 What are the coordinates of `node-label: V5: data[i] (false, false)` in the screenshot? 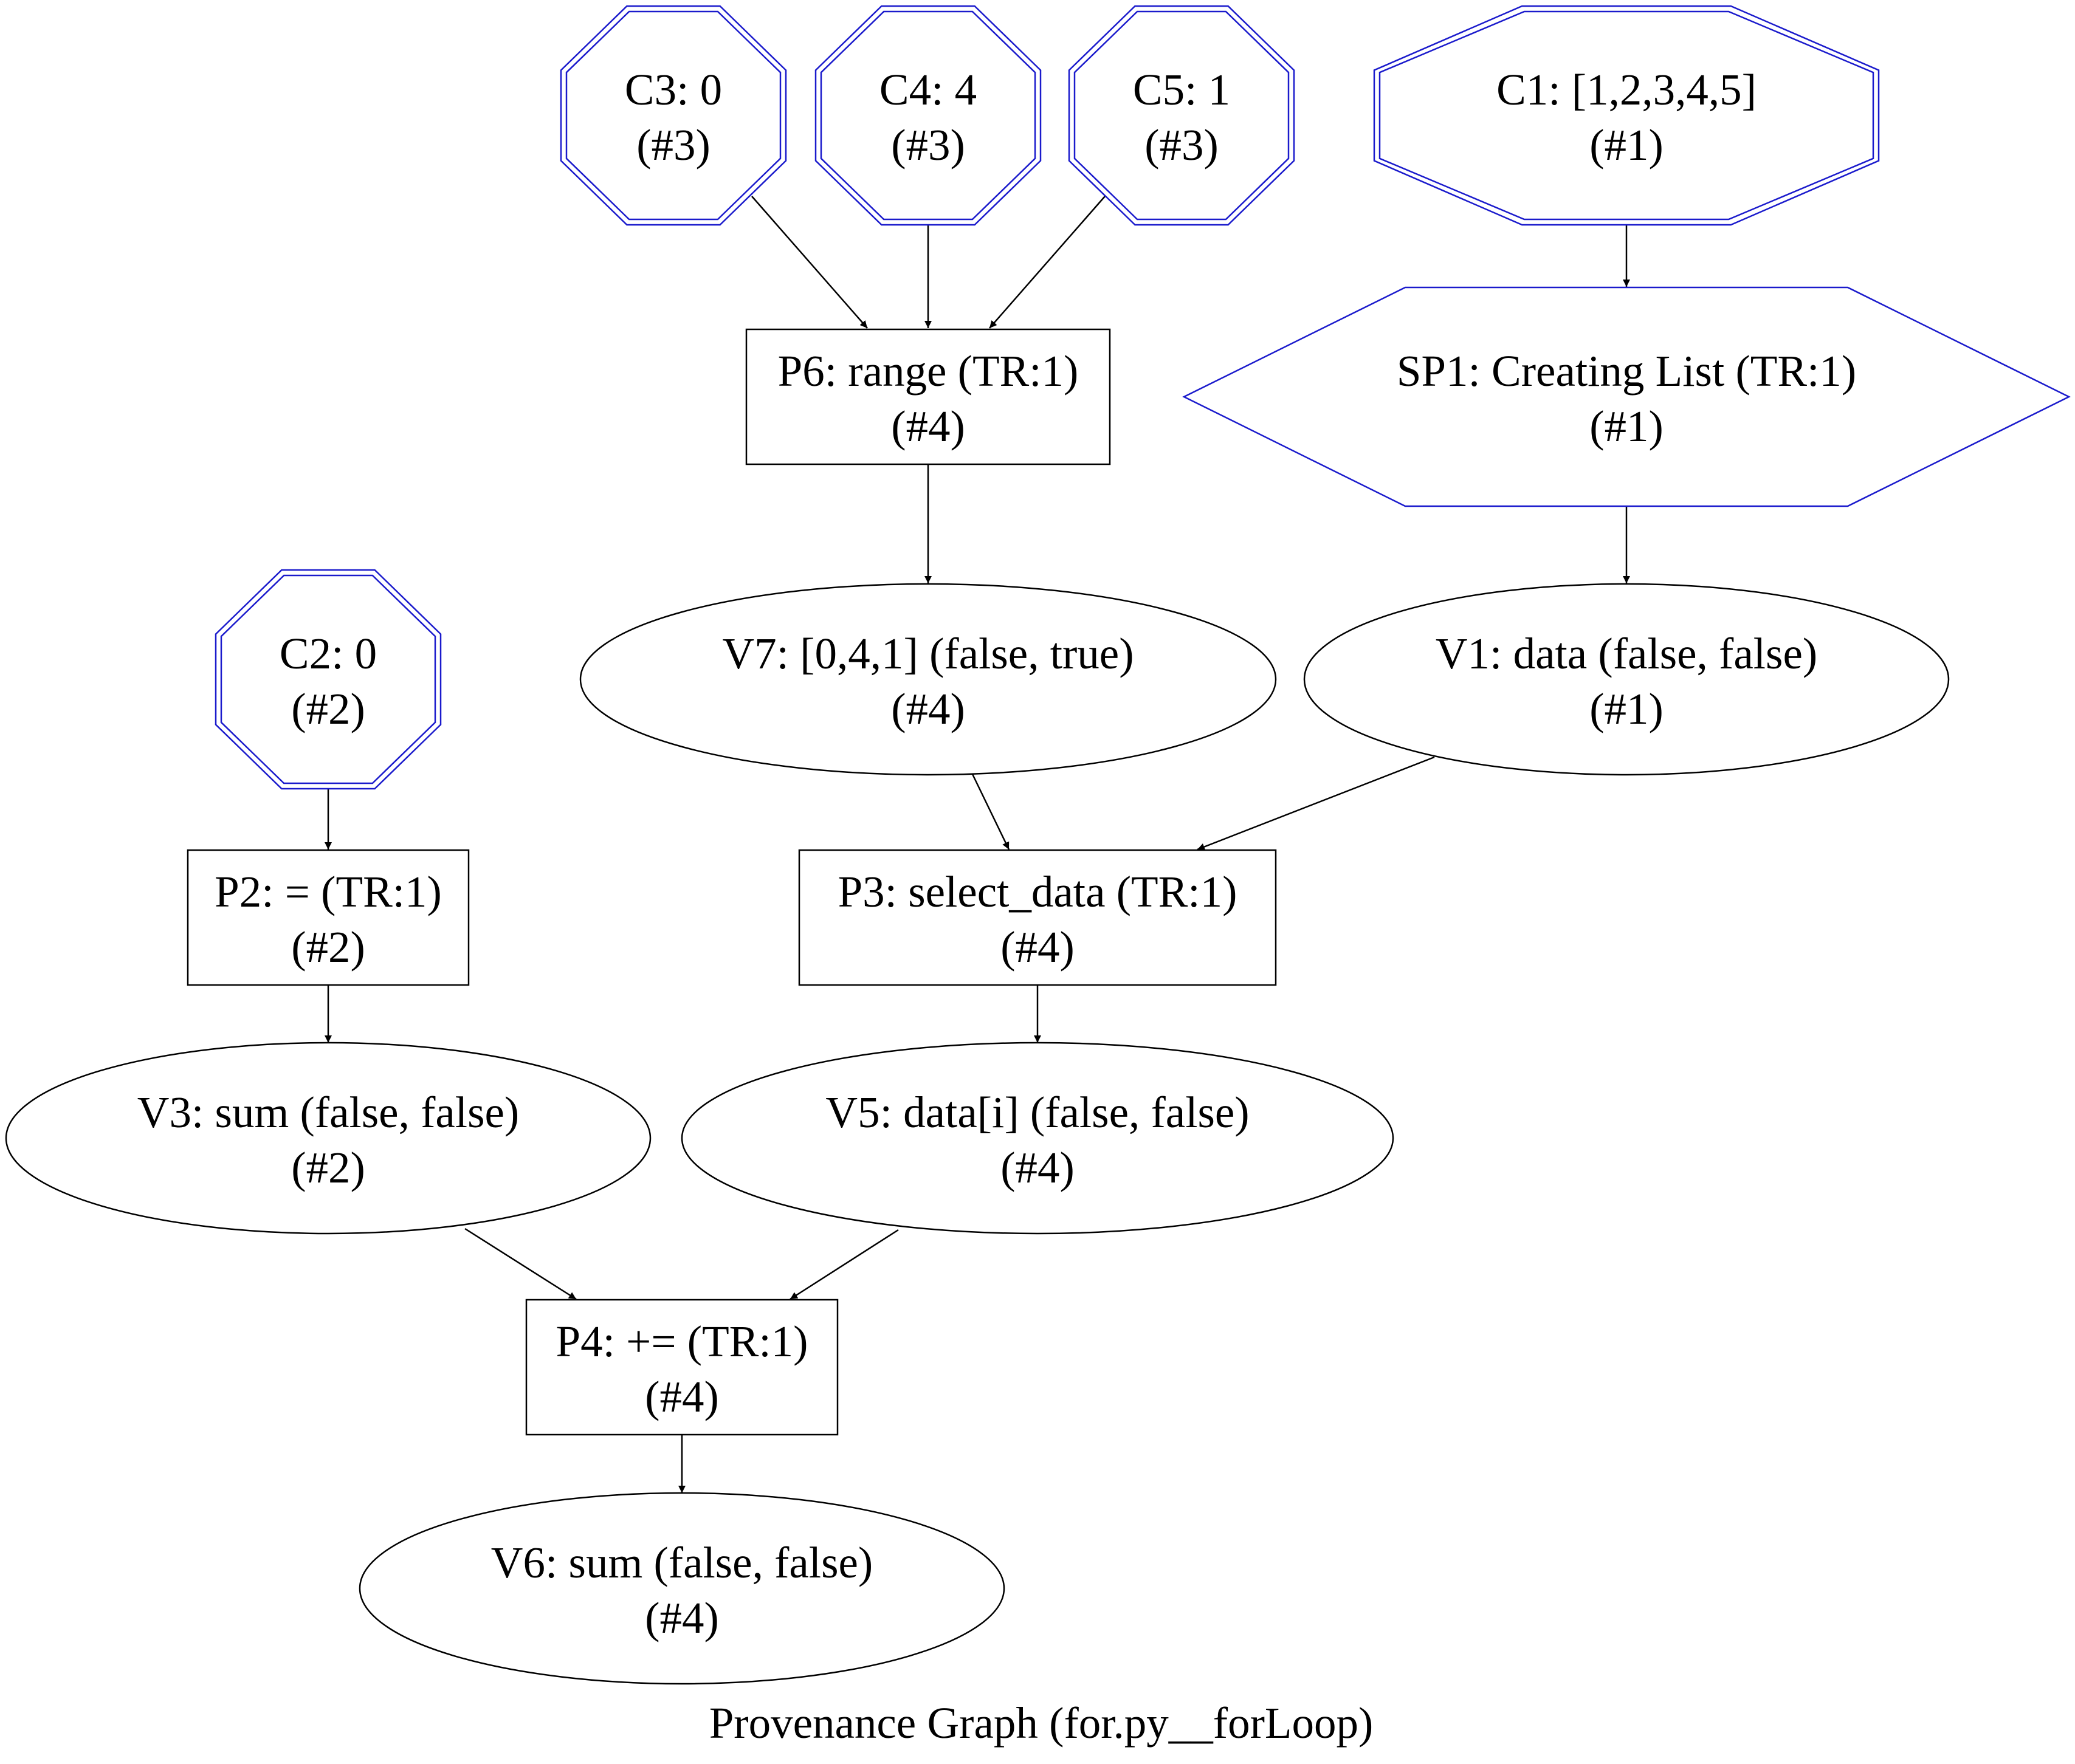 It's located at (1037, 1112).